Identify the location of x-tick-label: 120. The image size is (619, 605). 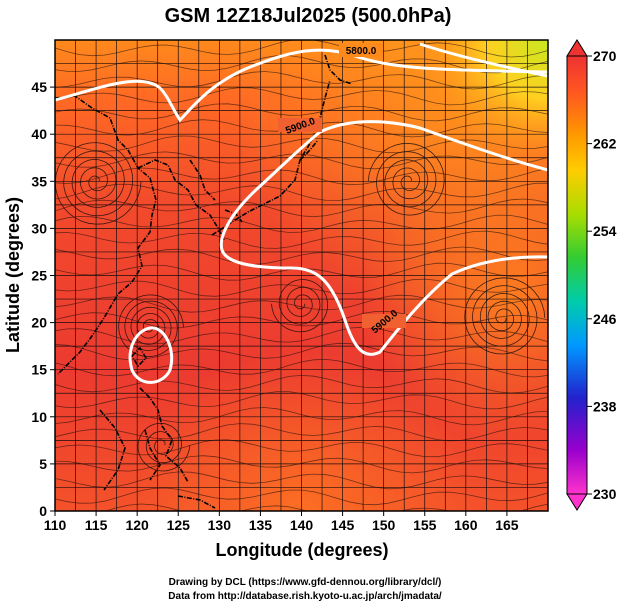
(137, 525).